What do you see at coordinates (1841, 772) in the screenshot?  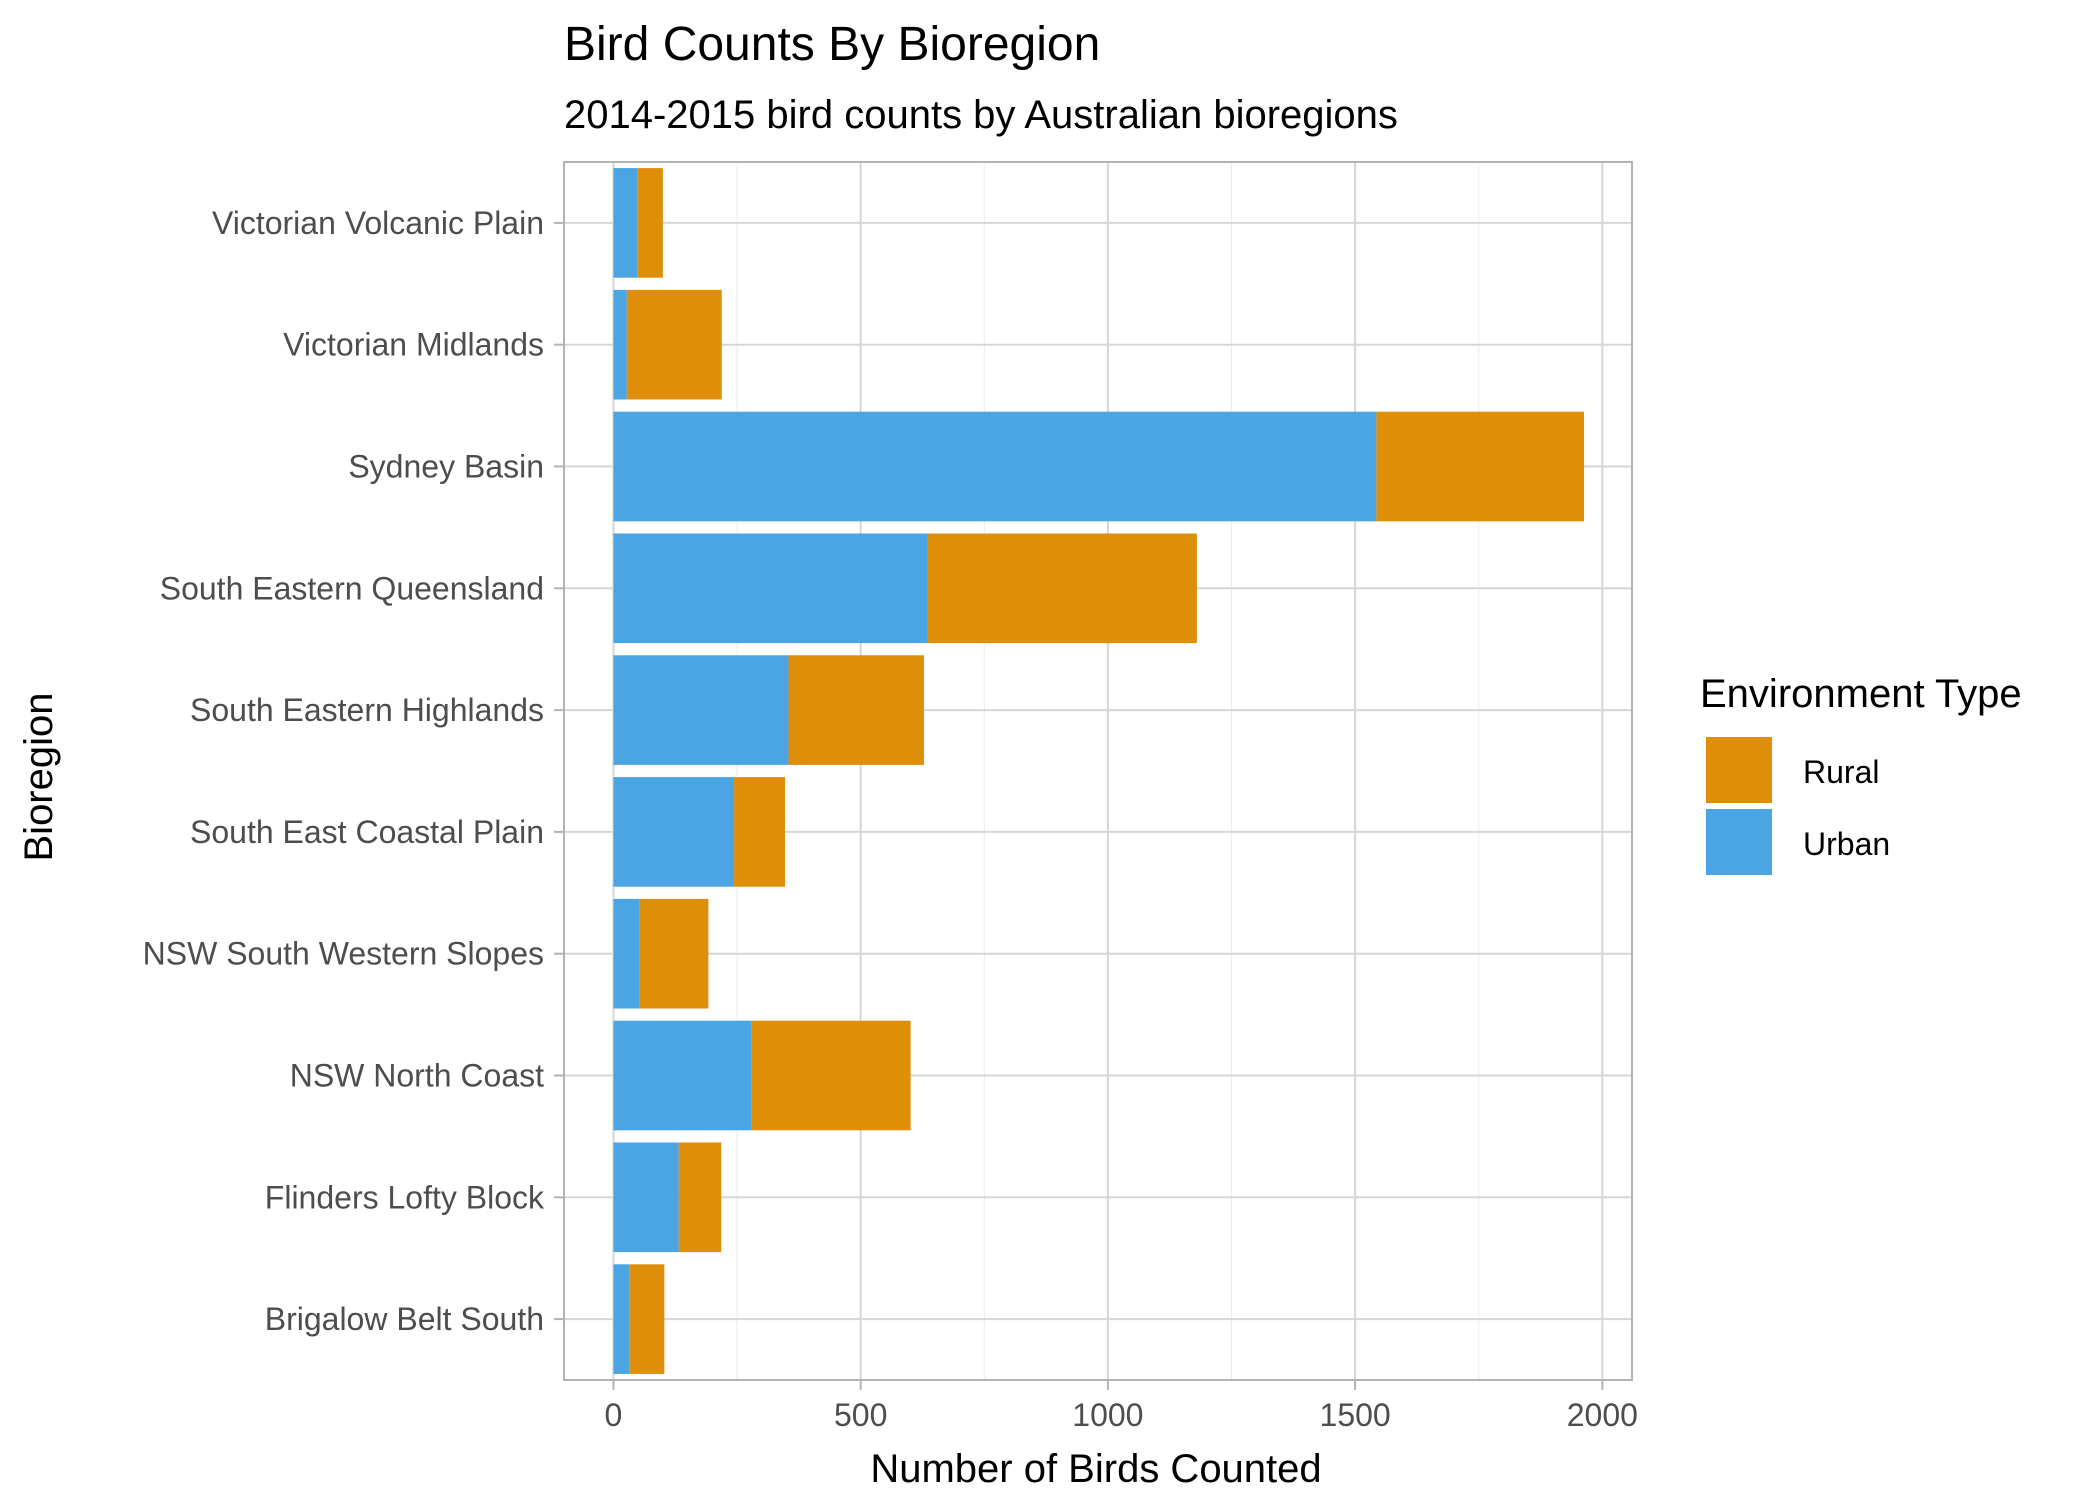 I see `legend-label-rural: Rural` at bounding box center [1841, 772].